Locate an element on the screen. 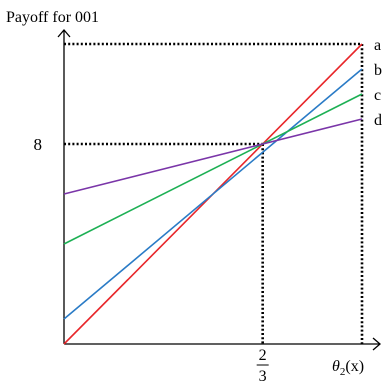 The image size is (385, 382). x-axis-label: θ2(x) is located at coordinates (348, 368).